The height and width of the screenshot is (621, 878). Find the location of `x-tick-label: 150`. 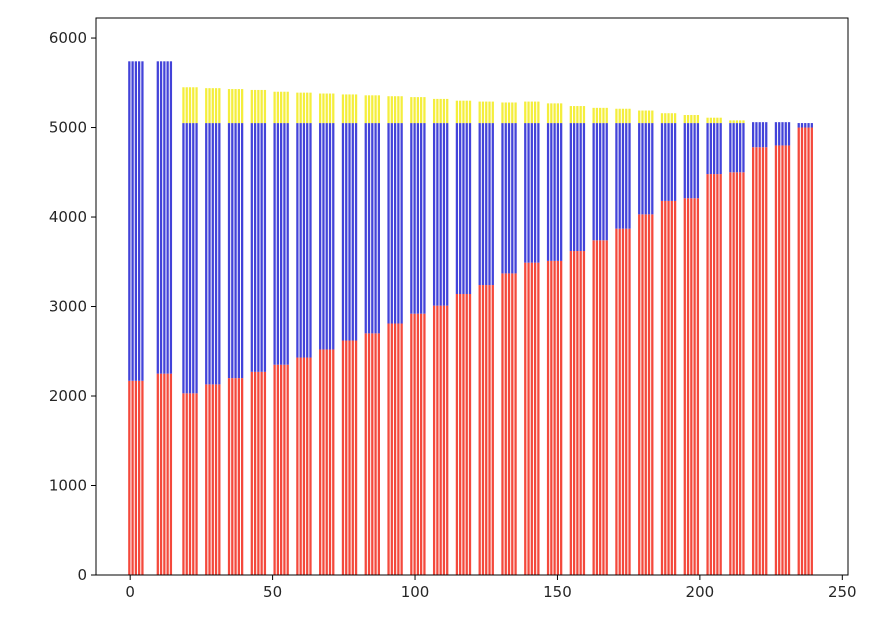

x-tick-label: 150 is located at coordinates (557, 592).